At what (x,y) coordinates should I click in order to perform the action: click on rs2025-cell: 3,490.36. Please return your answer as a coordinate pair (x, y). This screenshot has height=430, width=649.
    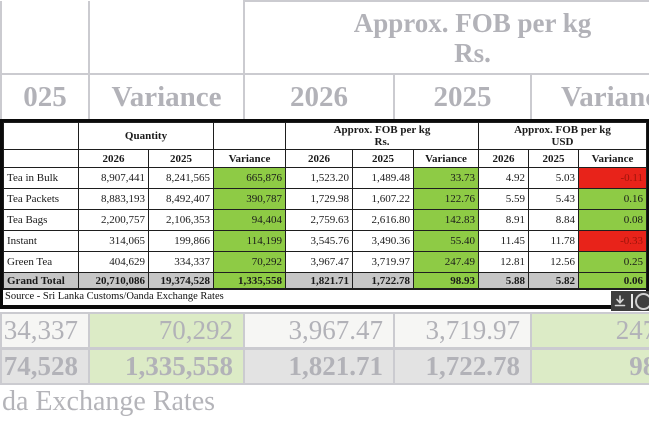
    Looking at the image, I should click on (383, 241).